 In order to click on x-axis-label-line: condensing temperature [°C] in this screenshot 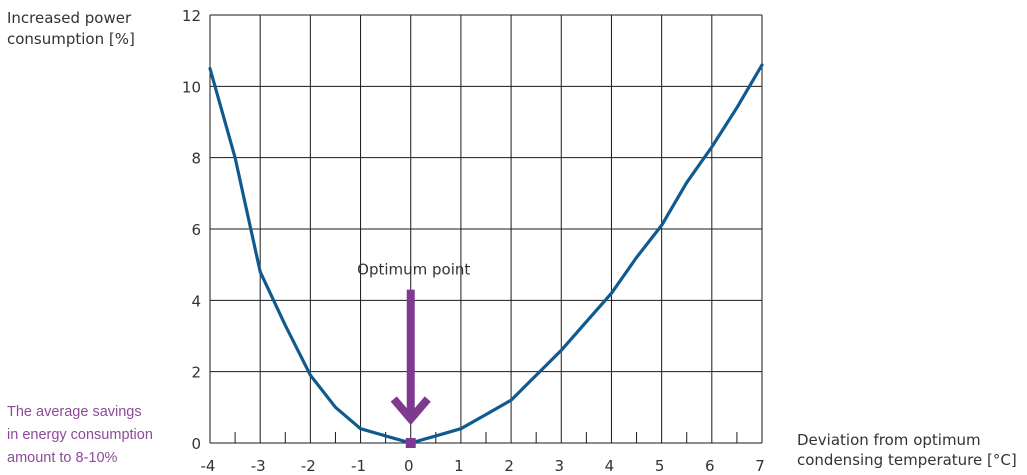, I will do `click(907, 460)`.